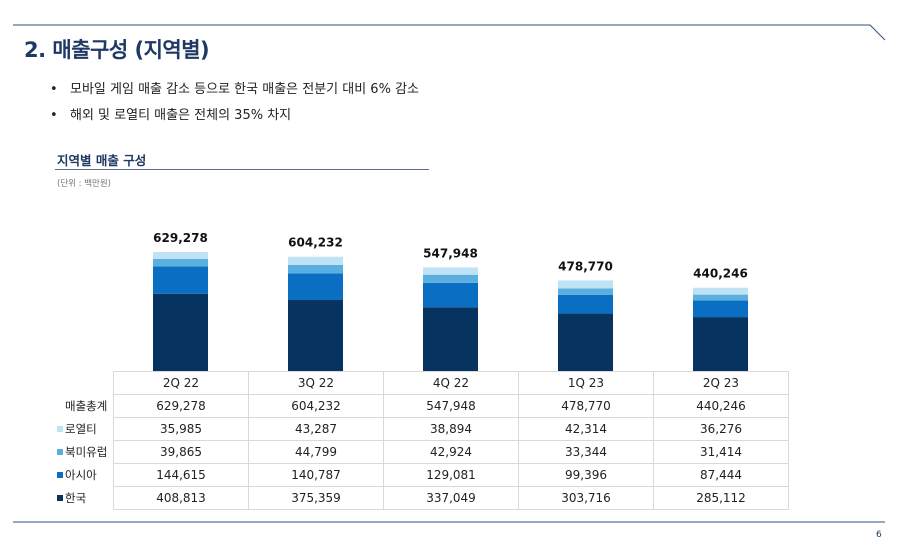 Image resolution: width=900 pixels, height=552 pixels. I want to click on table-cell: 1Q 23, so click(586, 383).